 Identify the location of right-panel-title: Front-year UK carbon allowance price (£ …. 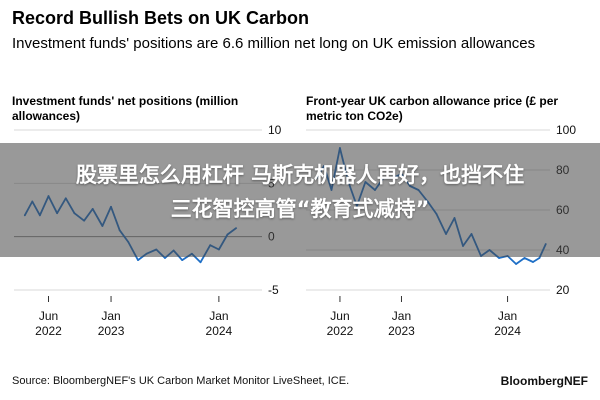
(432, 108).